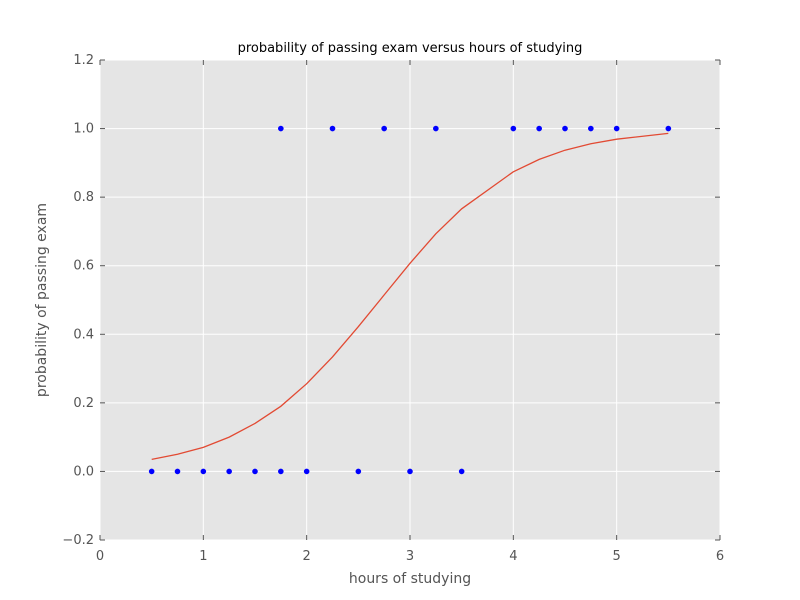  What do you see at coordinates (720, 556) in the screenshot?
I see `x-tick-label: 6` at bounding box center [720, 556].